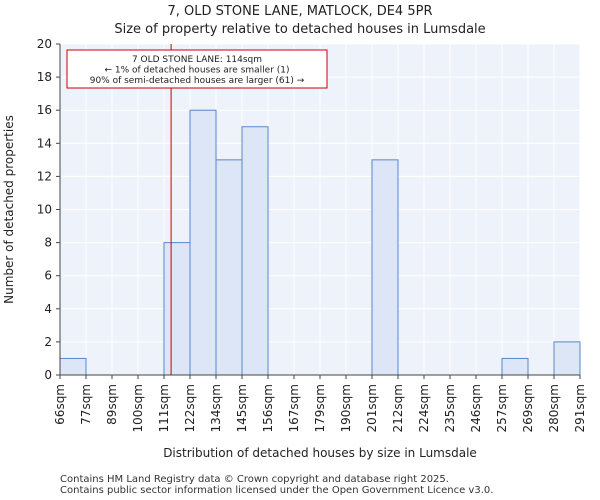 Image resolution: width=600 pixels, height=500 pixels. I want to click on x-tick-label: 122sqm, so click(190, 408).